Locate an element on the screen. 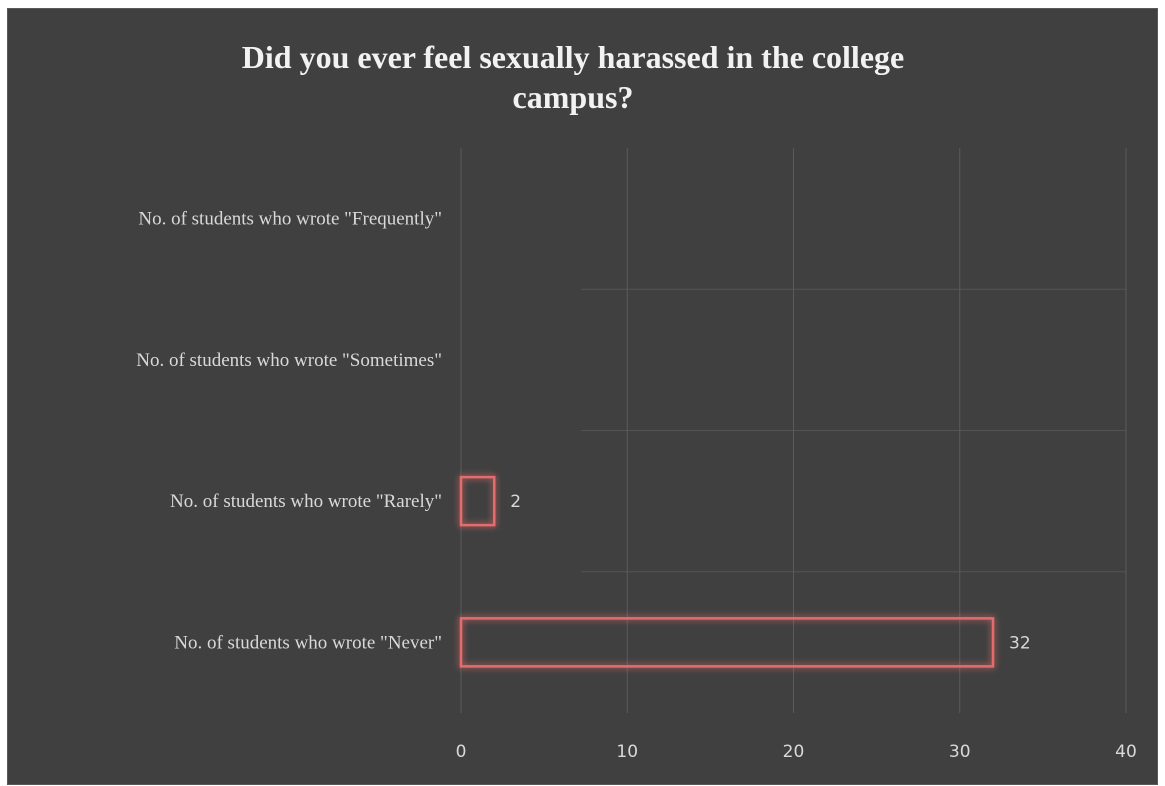 The height and width of the screenshot is (786, 1165). x-tick-label-10: 10 is located at coordinates (627, 752).